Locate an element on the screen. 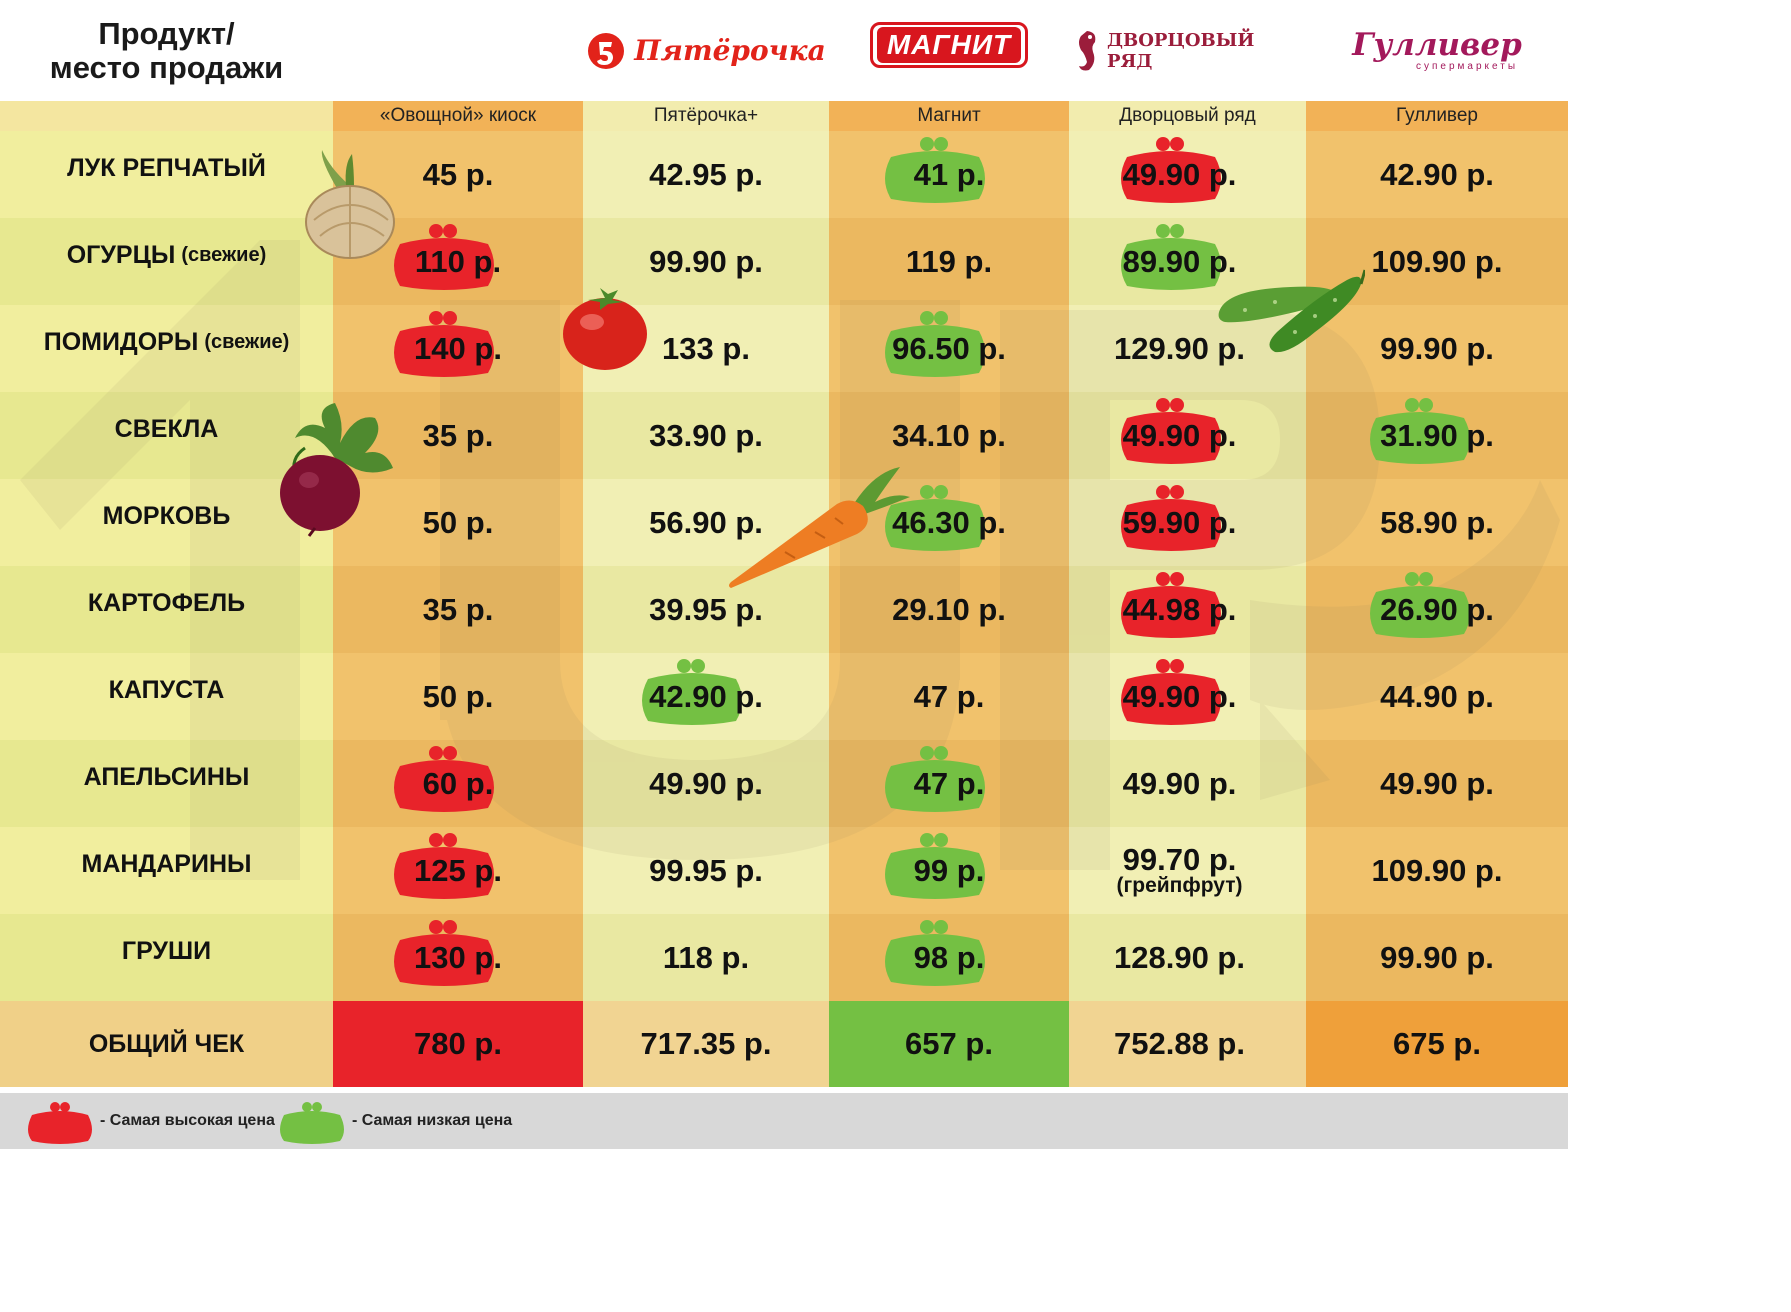 This screenshot has width=1791, height=1312. legend: - Самая высокая цена - Самая низкая цена is located at coordinates (784, 1121).